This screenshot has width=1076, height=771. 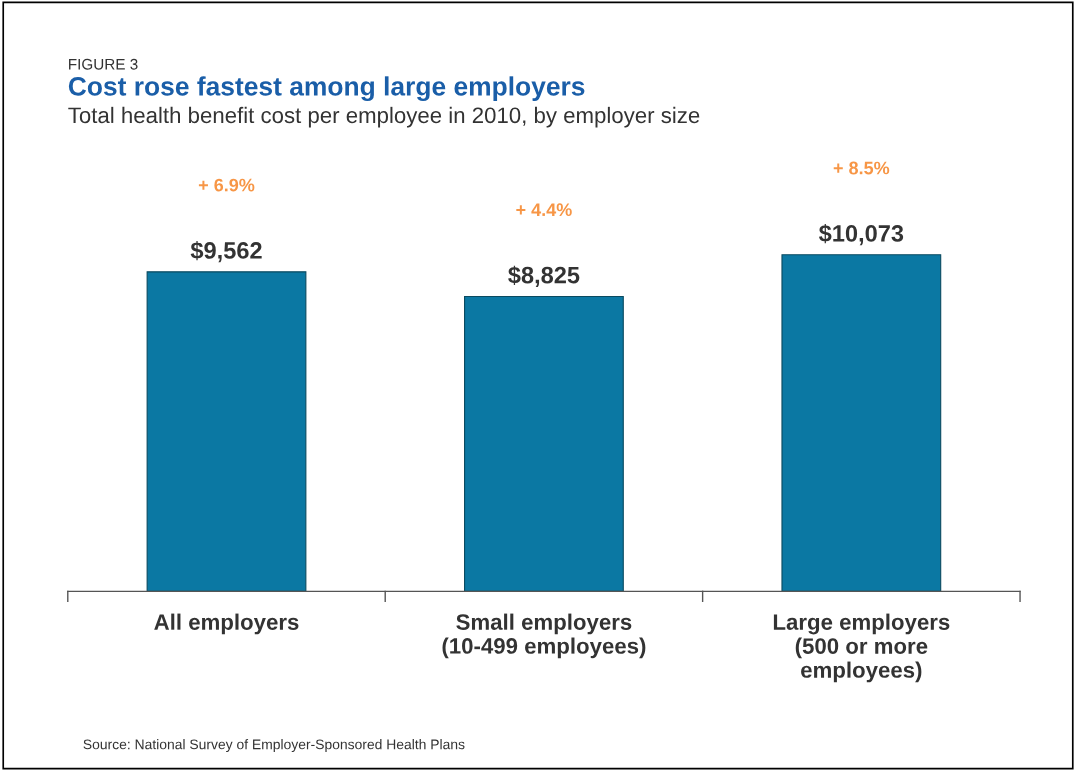 What do you see at coordinates (861, 648) in the screenshot?
I see `x-tick-label: Large employers (500 or more employees)` at bounding box center [861, 648].